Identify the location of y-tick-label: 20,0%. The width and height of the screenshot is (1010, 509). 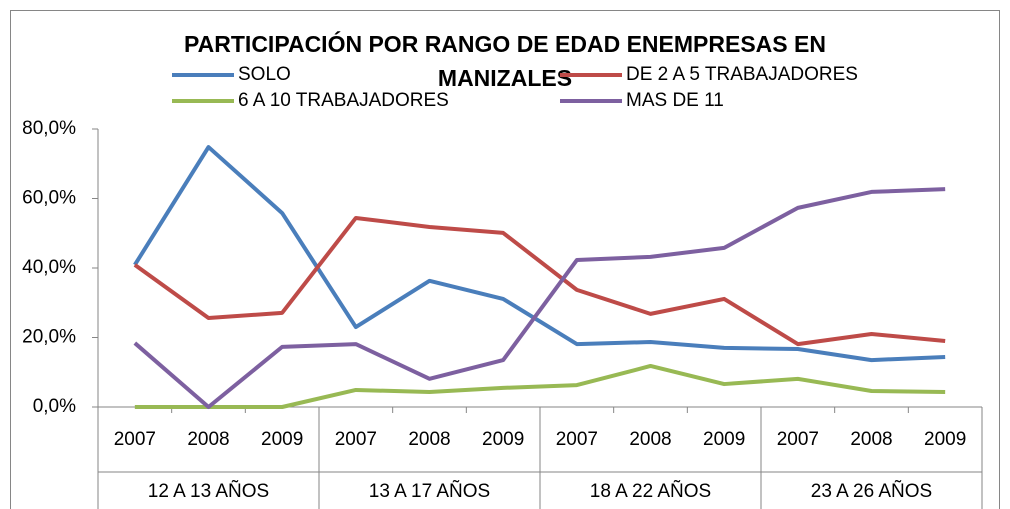
(49, 337).